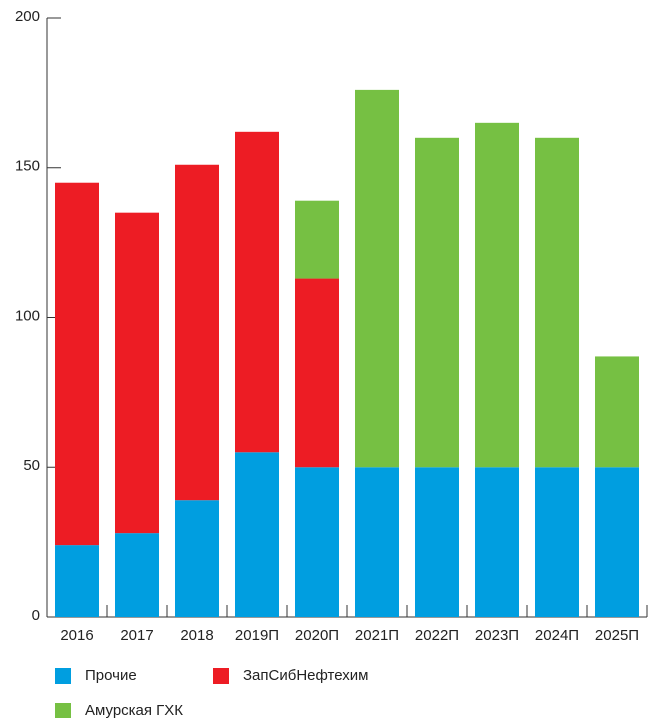 The width and height of the screenshot is (649, 718). I want to click on x-tick-label: 2017, so click(136, 635).